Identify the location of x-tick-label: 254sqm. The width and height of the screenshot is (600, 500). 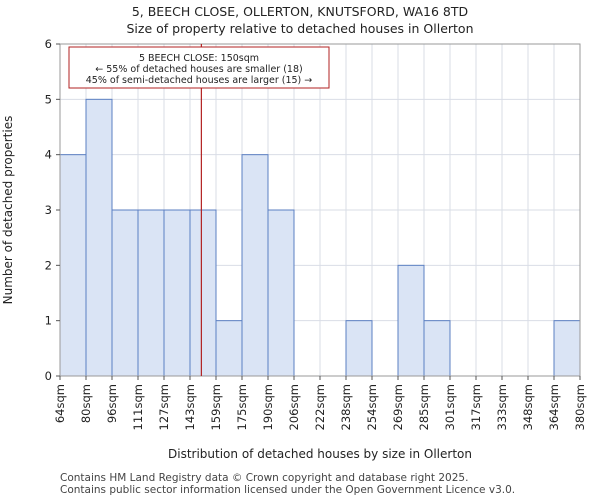
(372, 407).